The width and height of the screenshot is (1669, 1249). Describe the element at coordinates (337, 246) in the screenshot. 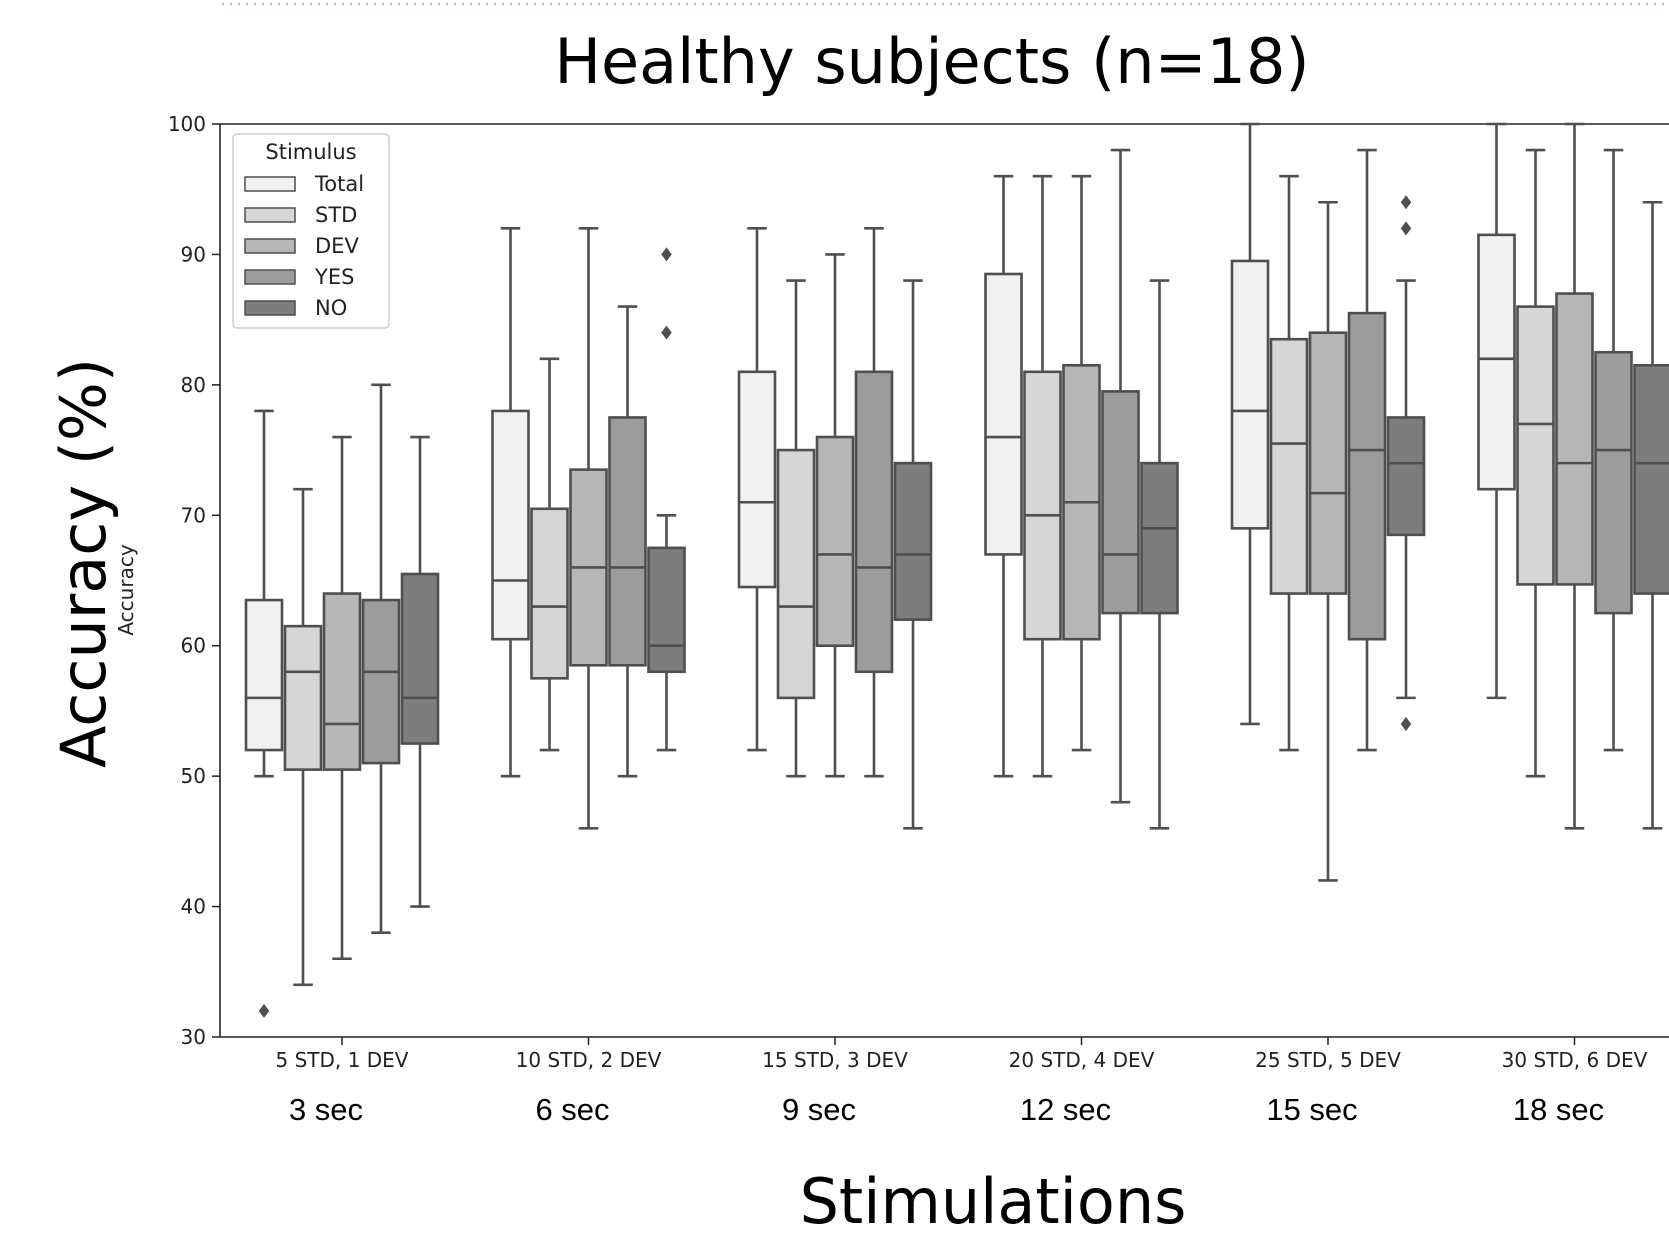

I see `legend-entry-label: DEV` at that location.